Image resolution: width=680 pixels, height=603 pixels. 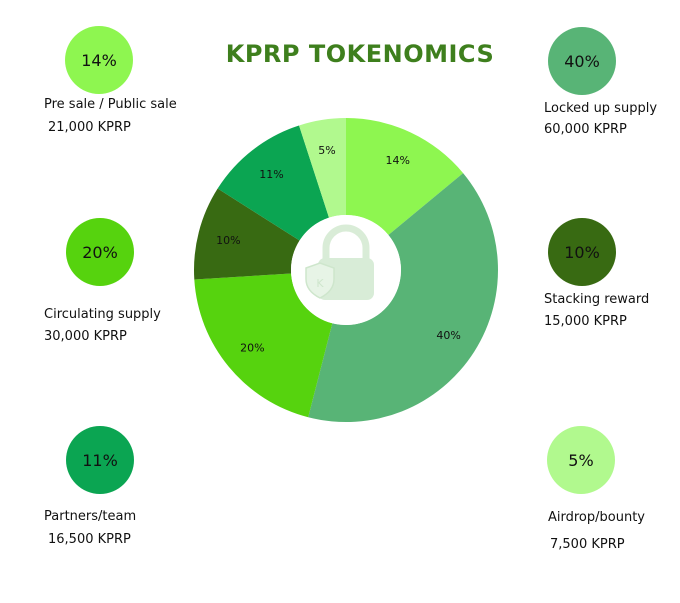 I want to click on slice-value-label: 14%, so click(x=398, y=160).